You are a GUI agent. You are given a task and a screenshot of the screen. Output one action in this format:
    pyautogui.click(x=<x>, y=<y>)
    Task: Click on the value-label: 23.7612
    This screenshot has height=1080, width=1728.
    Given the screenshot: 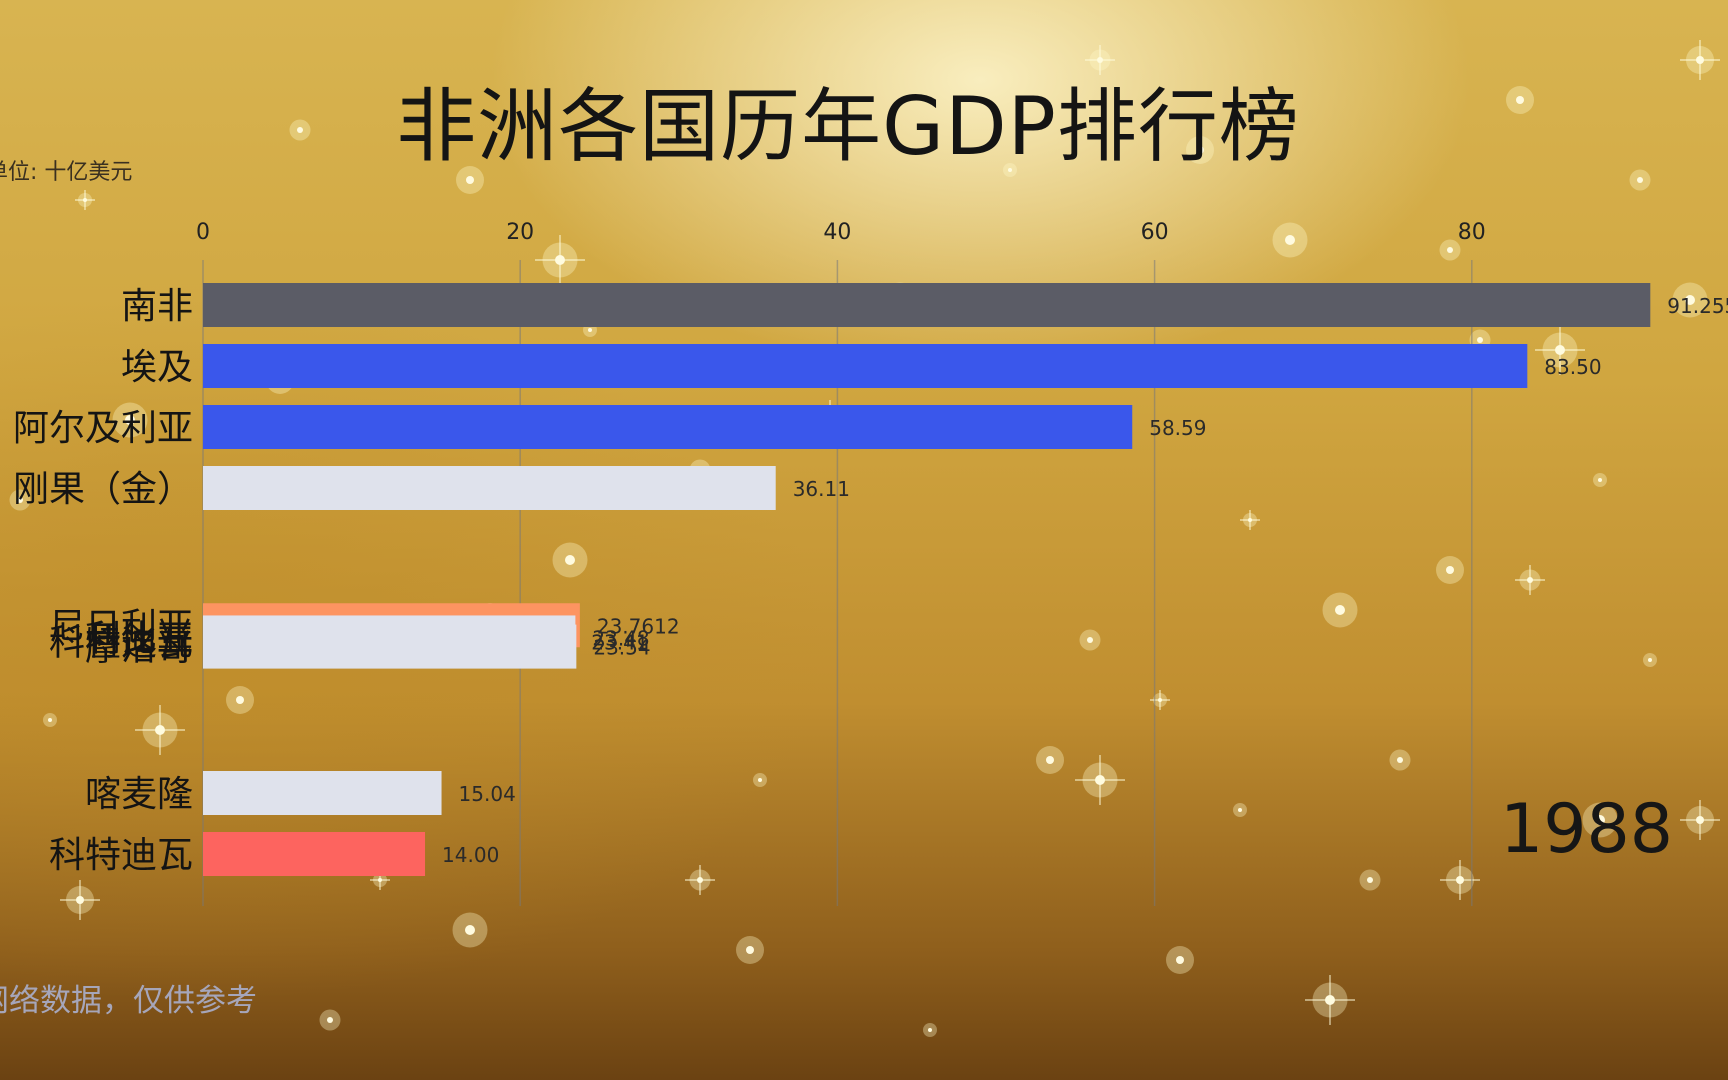 What is the action you would take?
    pyautogui.click(x=638, y=626)
    